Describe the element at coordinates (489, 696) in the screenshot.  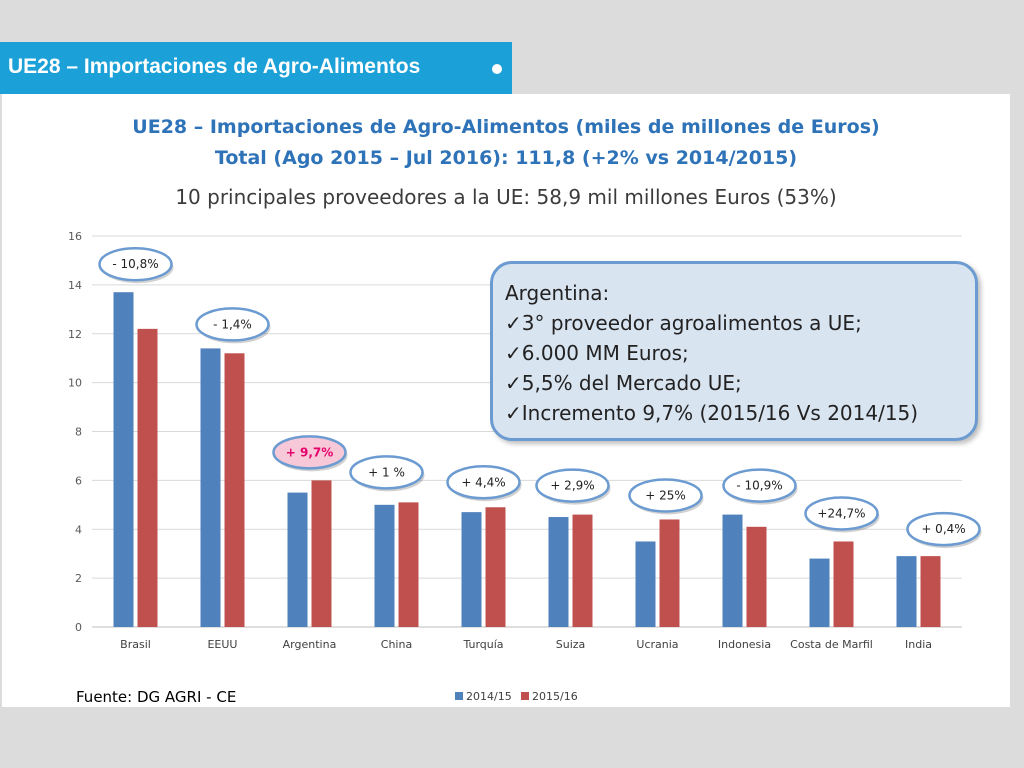
I see `legend-label: 2014/15` at that location.